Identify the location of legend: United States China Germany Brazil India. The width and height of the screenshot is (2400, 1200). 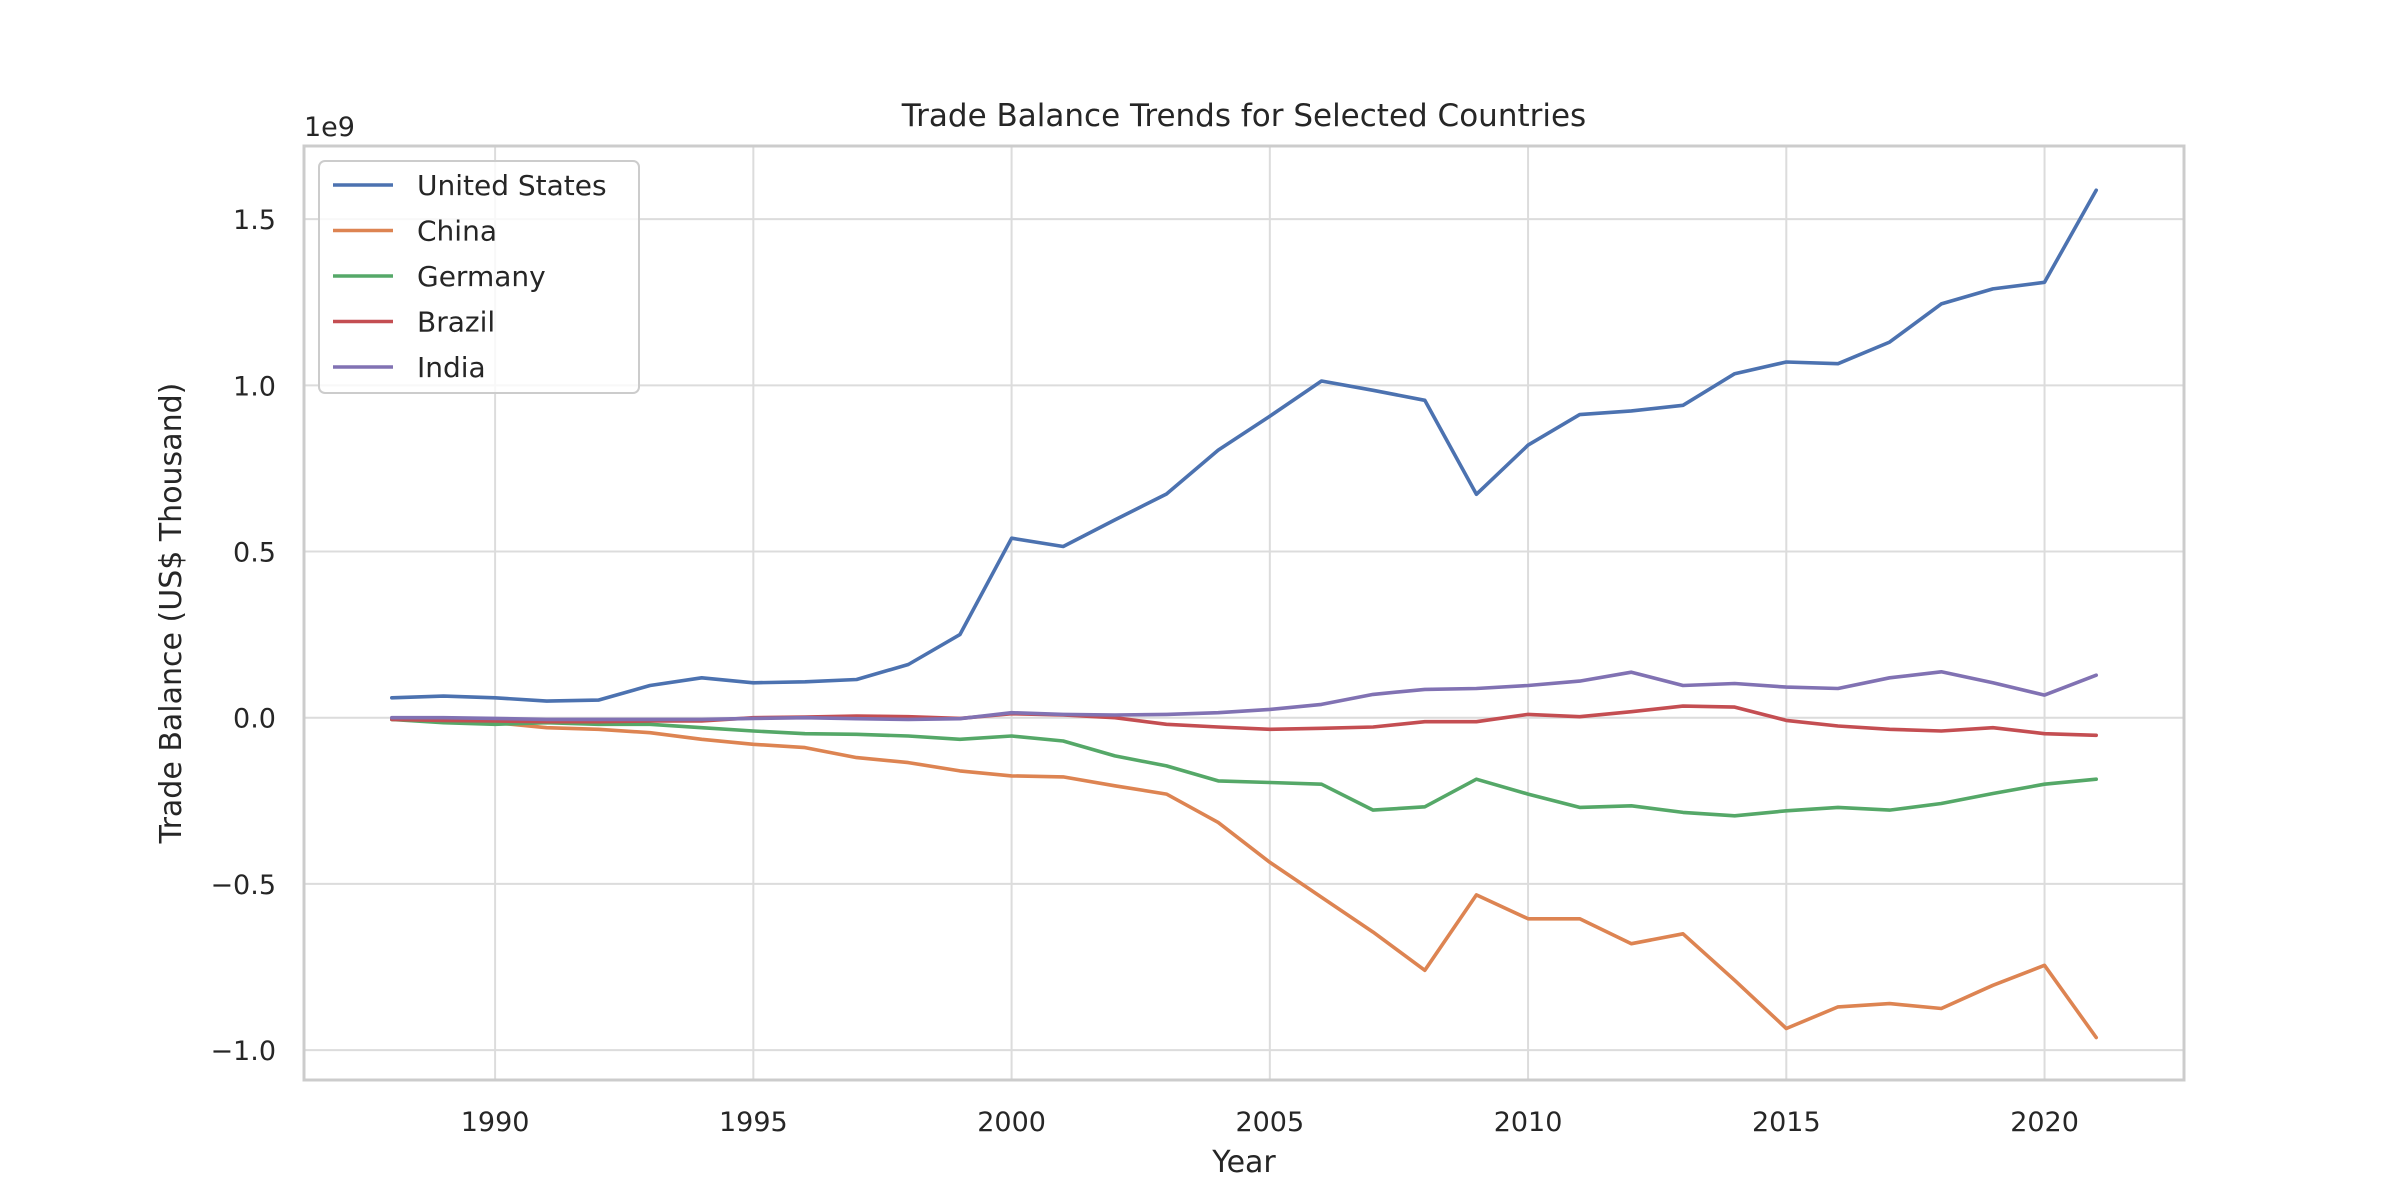
(479, 277).